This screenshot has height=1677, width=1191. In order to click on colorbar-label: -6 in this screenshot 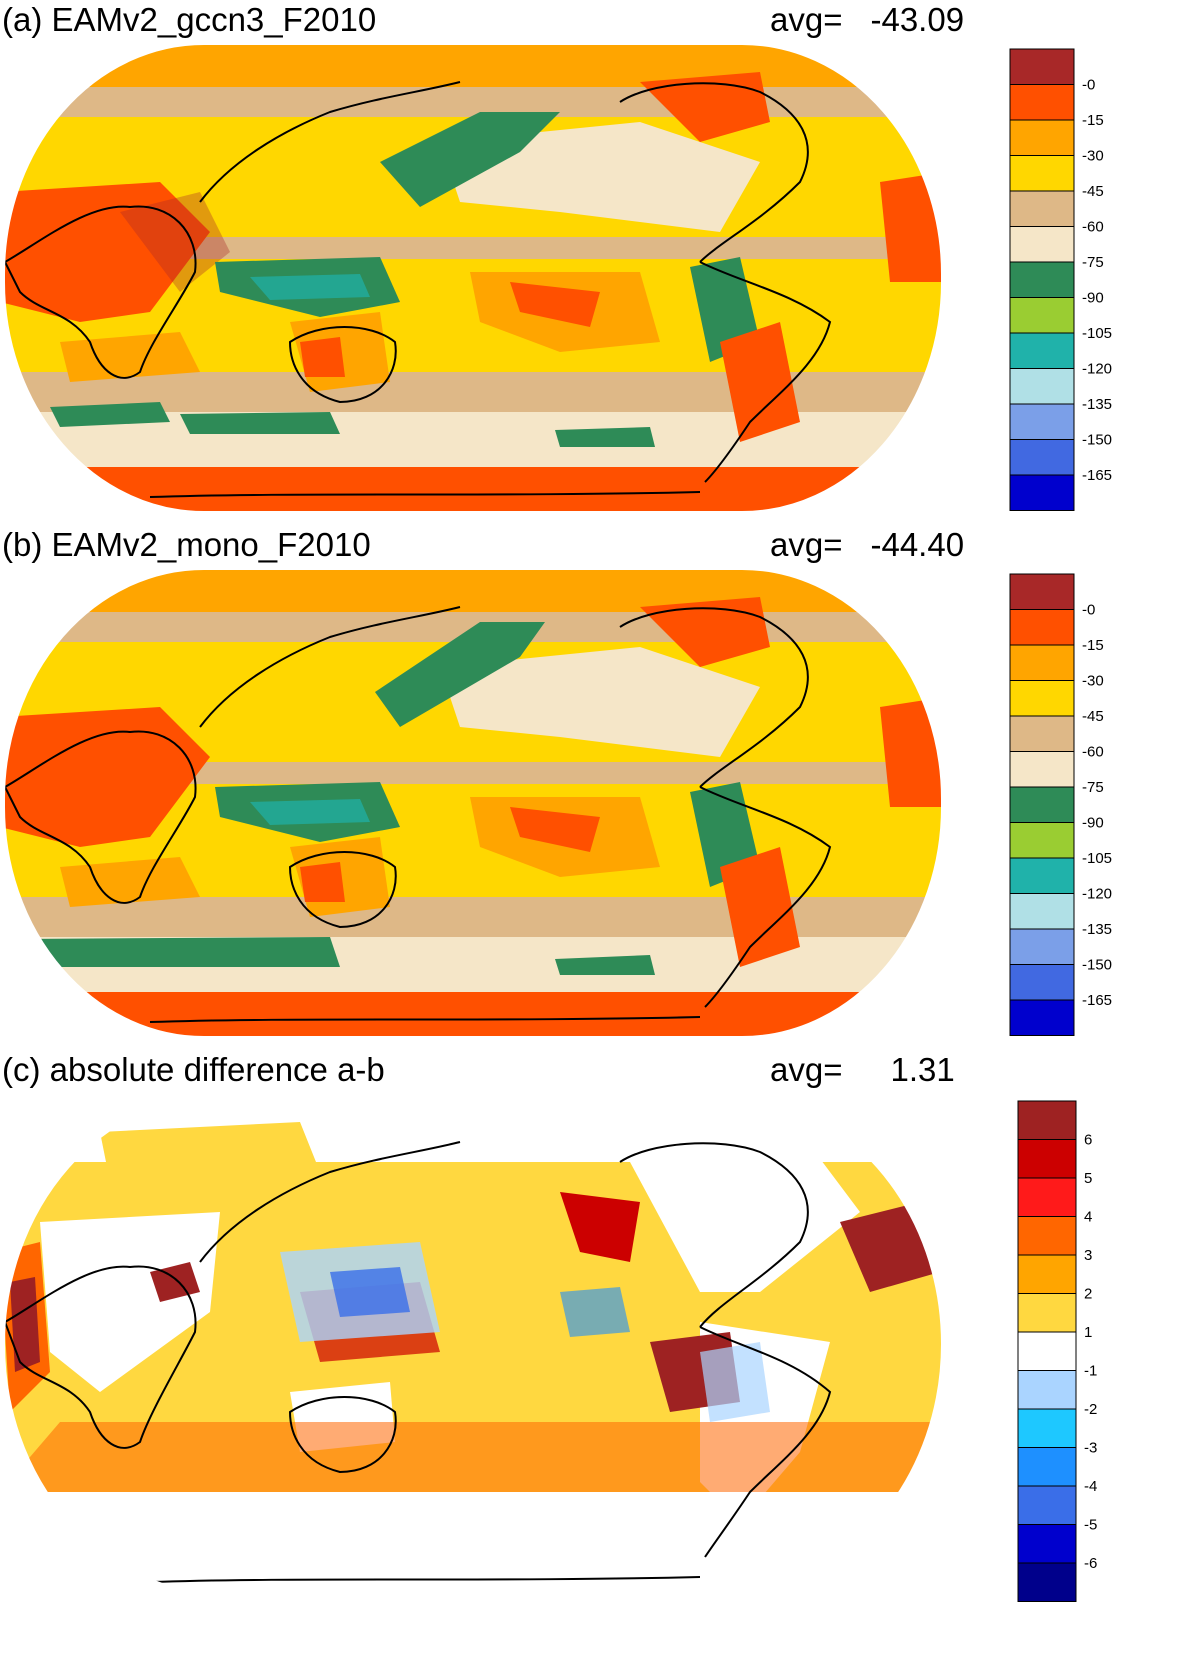, I will do `click(1090, 1563)`.